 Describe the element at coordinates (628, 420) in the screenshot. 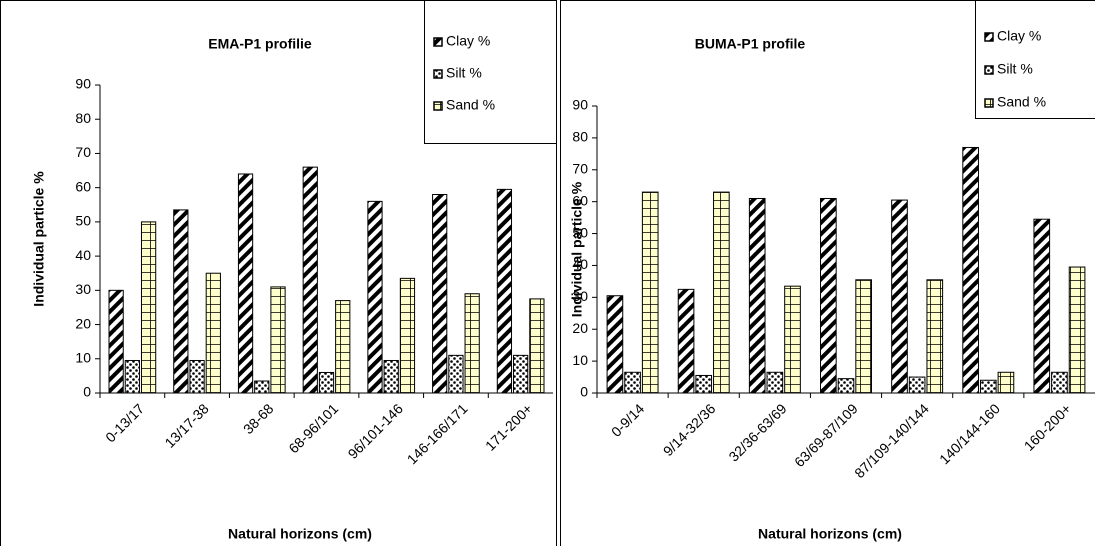

I see `x-tick-label: 0-9/14` at that location.